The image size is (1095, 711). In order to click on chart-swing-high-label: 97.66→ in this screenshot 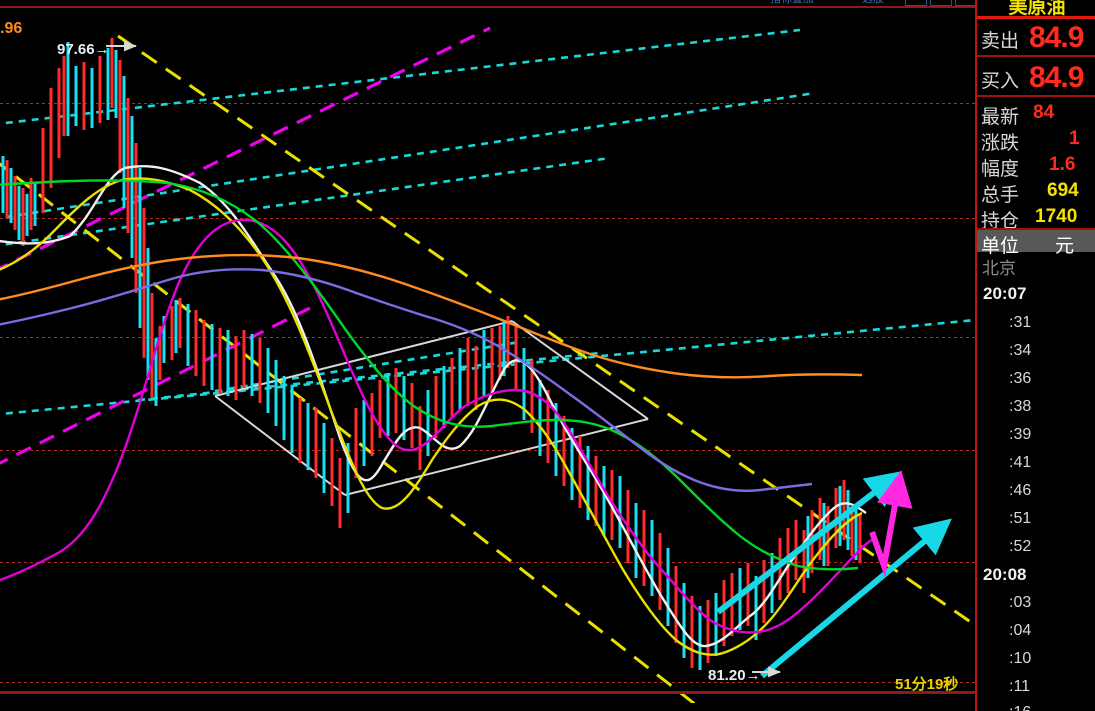, I will do `click(83, 49)`.